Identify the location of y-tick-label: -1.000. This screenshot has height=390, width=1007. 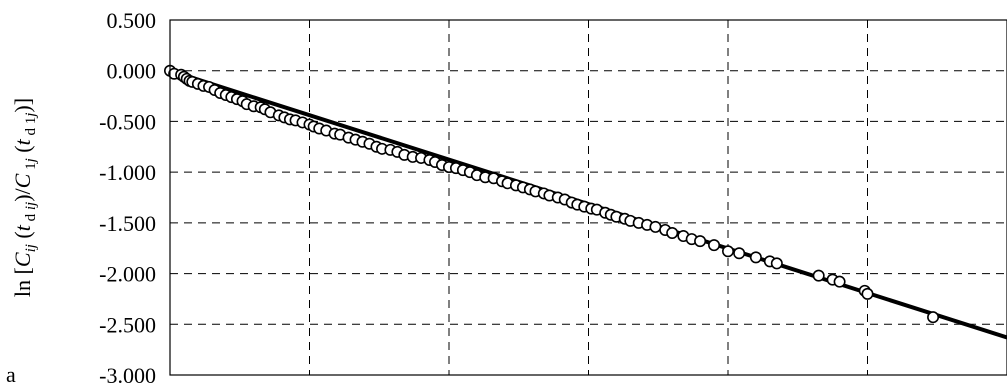
(127, 172).